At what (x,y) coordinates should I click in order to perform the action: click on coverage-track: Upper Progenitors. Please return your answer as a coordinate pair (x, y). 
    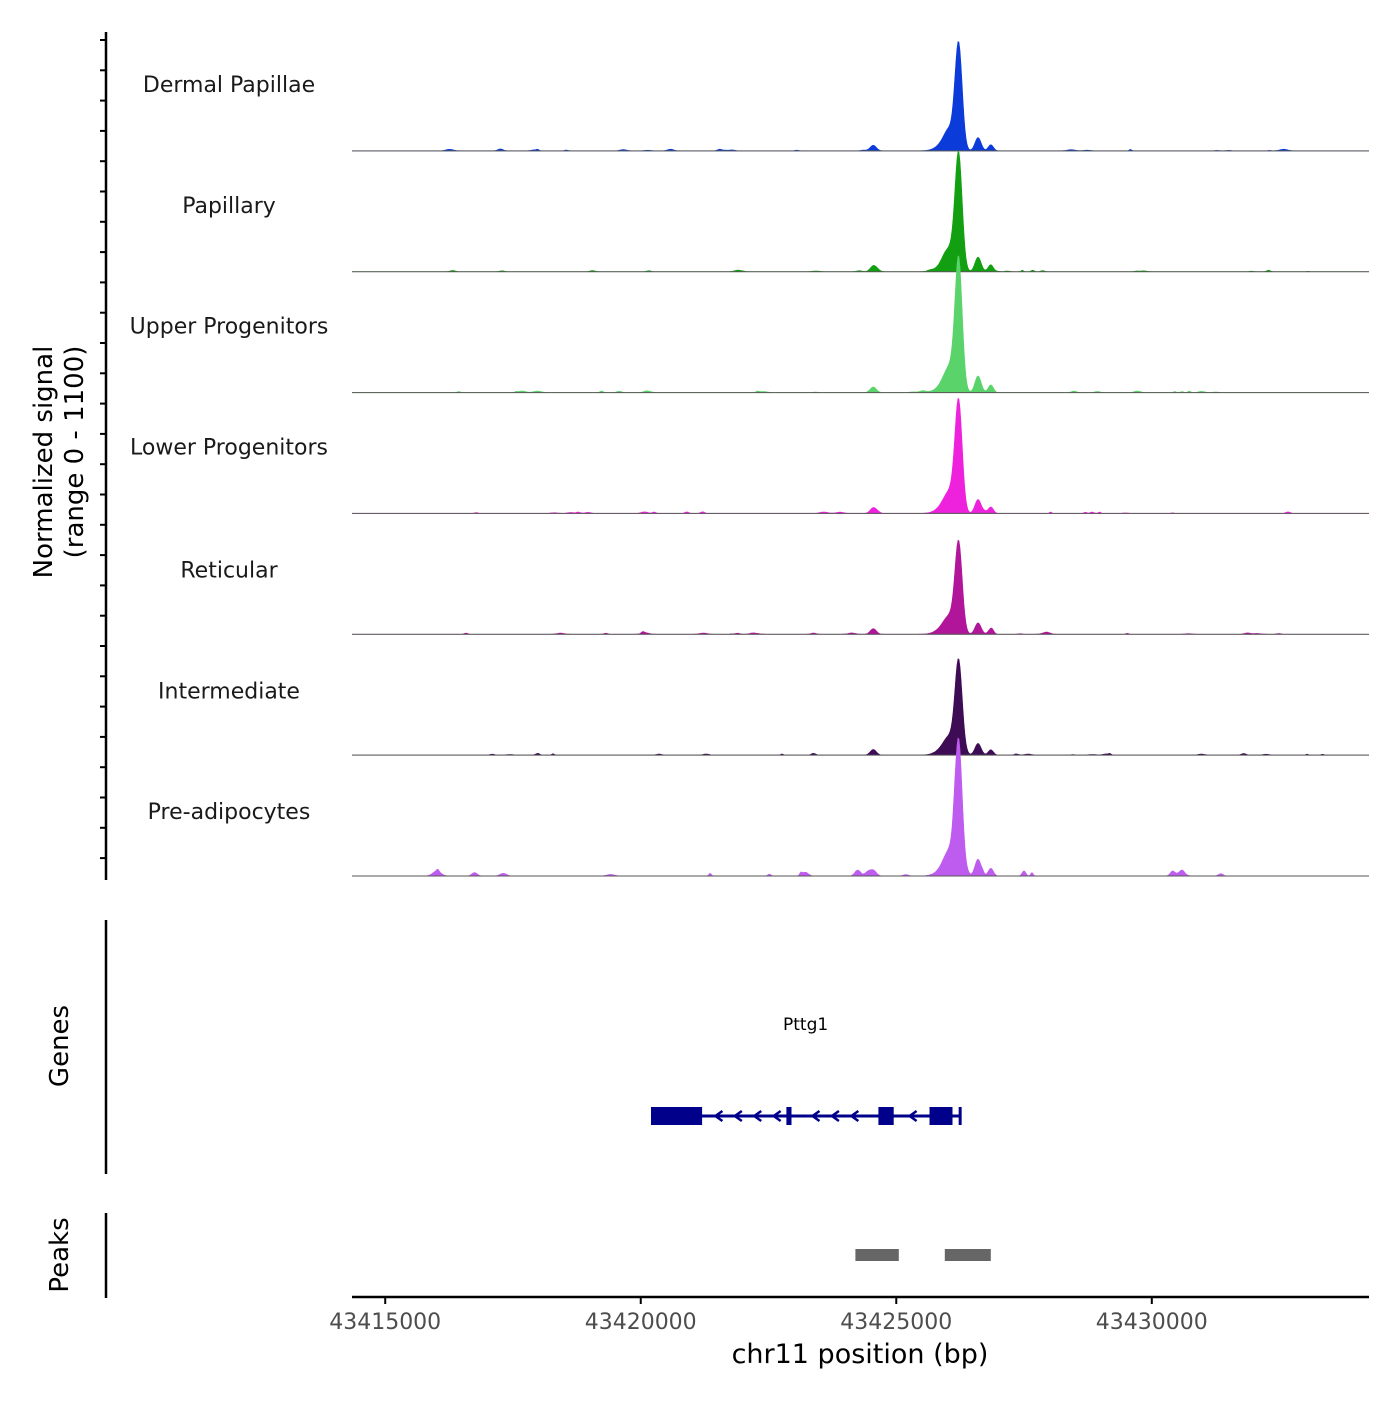
    Looking at the image, I should click on (749, 324).